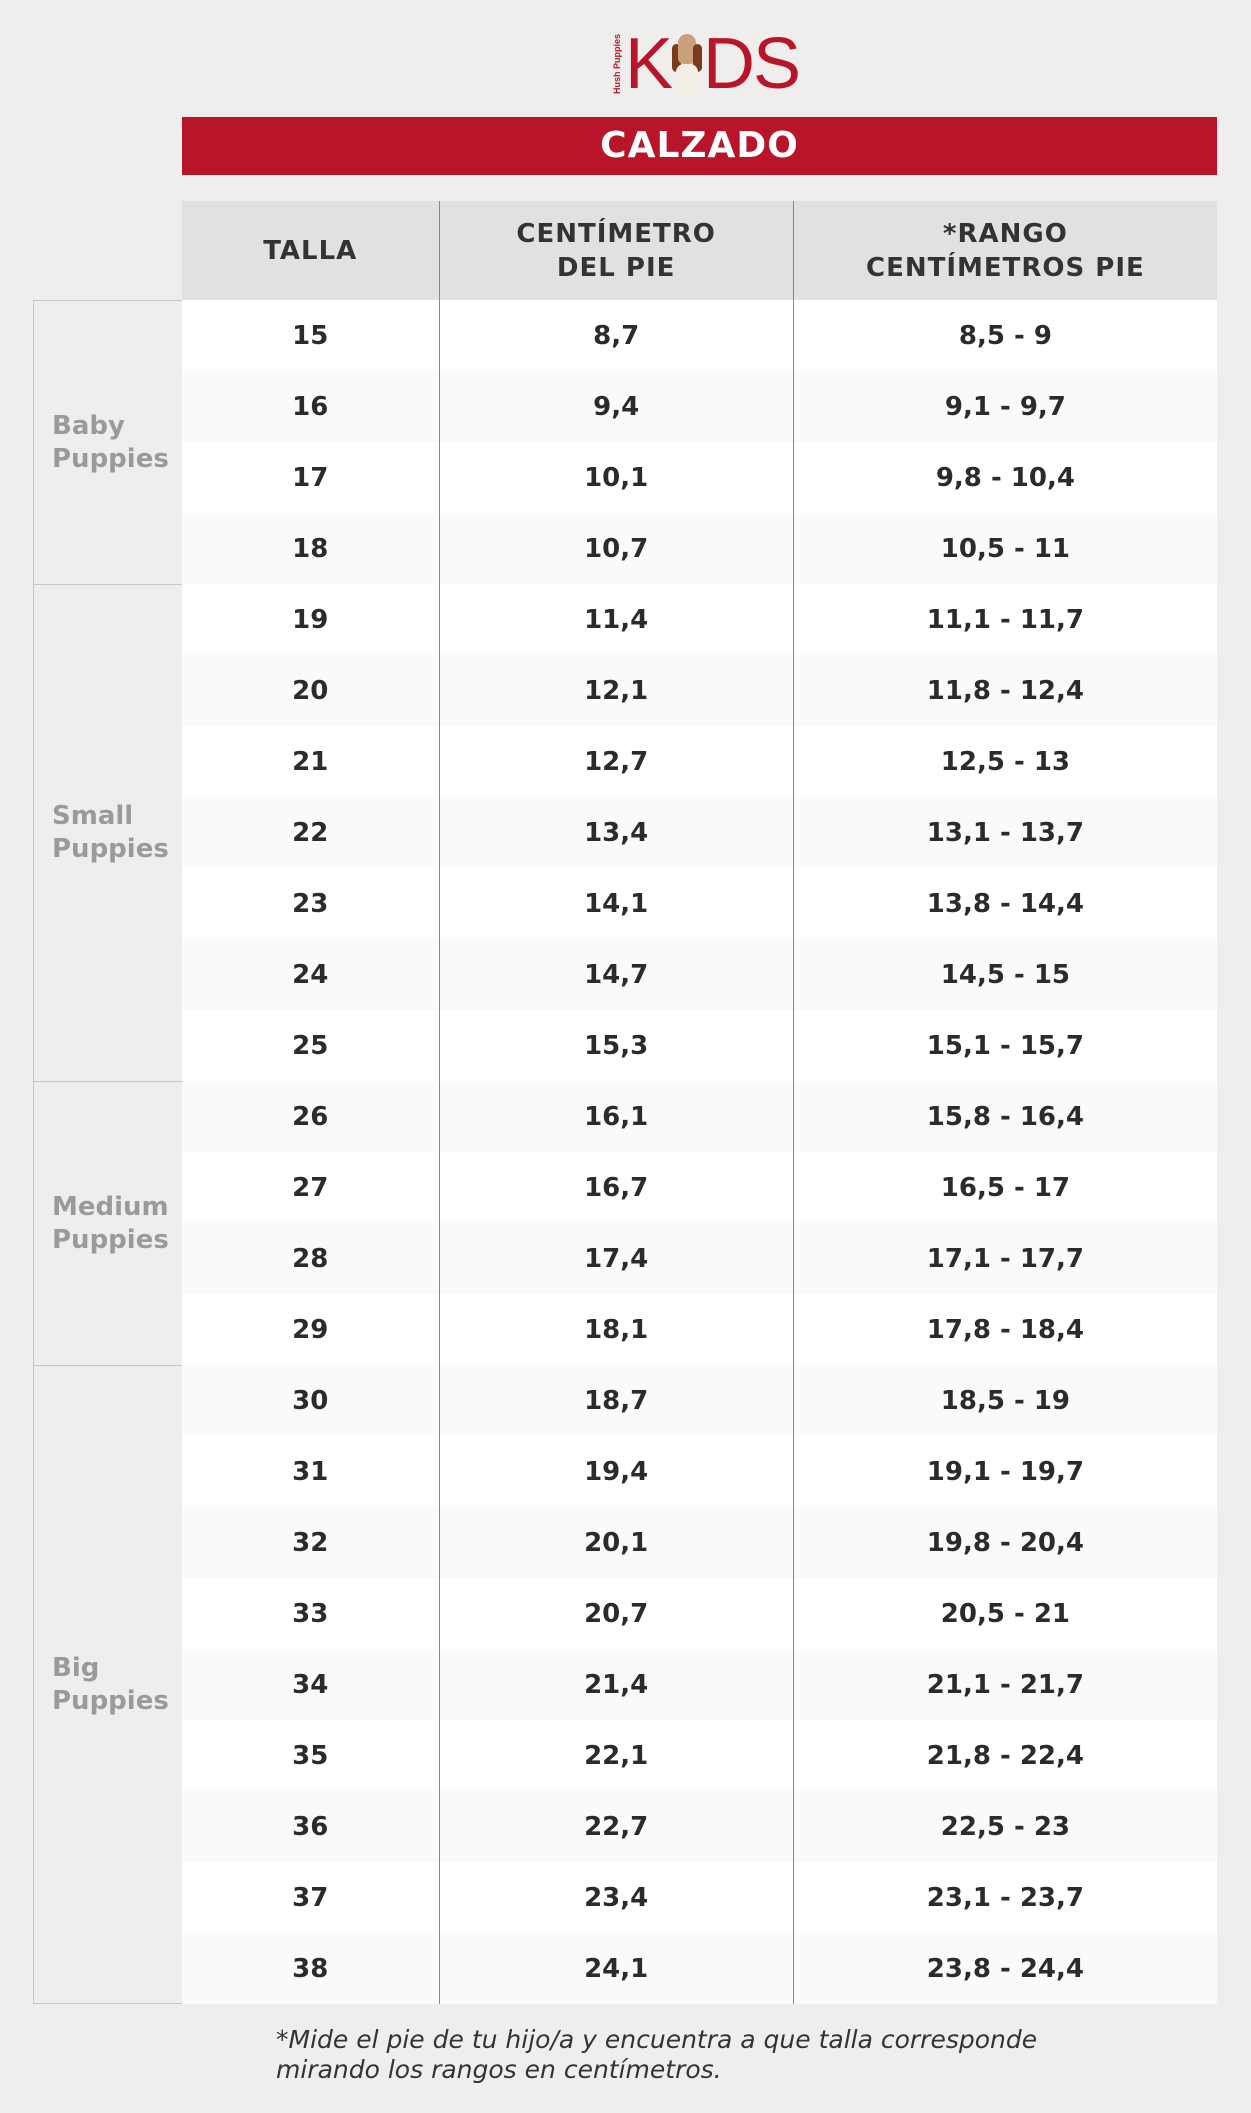 This screenshot has height=2113, width=1251. What do you see at coordinates (615, 1471) in the screenshot?
I see `cell-centimetro: 19,4` at bounding box center [615, 1471].